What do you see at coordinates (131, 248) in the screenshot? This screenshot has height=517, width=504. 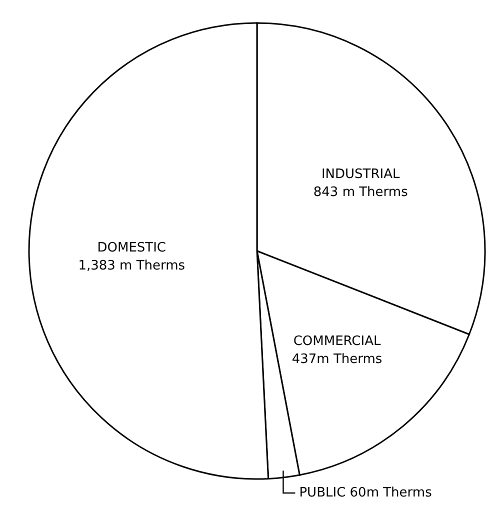 I see `slice-label: DOMESTIC` at bounding box center [131, 248].